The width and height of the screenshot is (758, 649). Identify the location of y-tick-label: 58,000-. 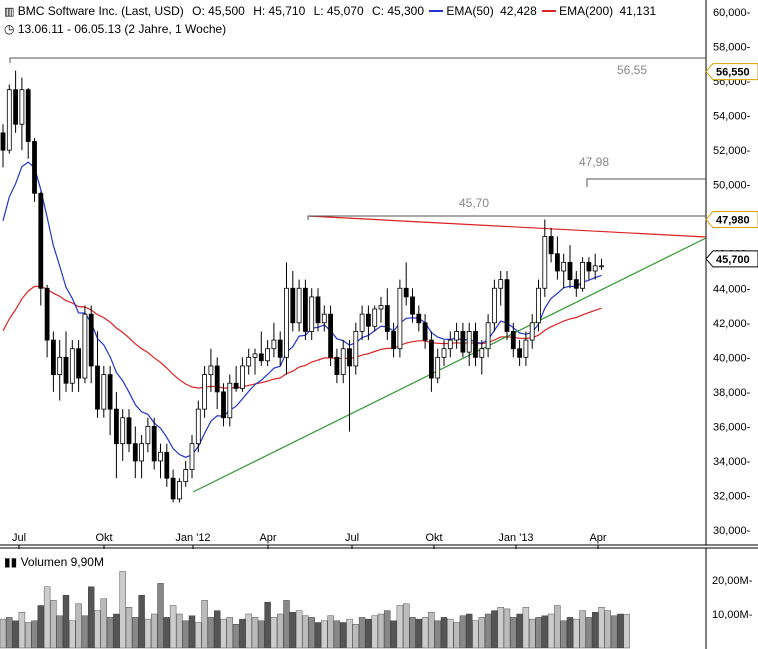
(732, 48).